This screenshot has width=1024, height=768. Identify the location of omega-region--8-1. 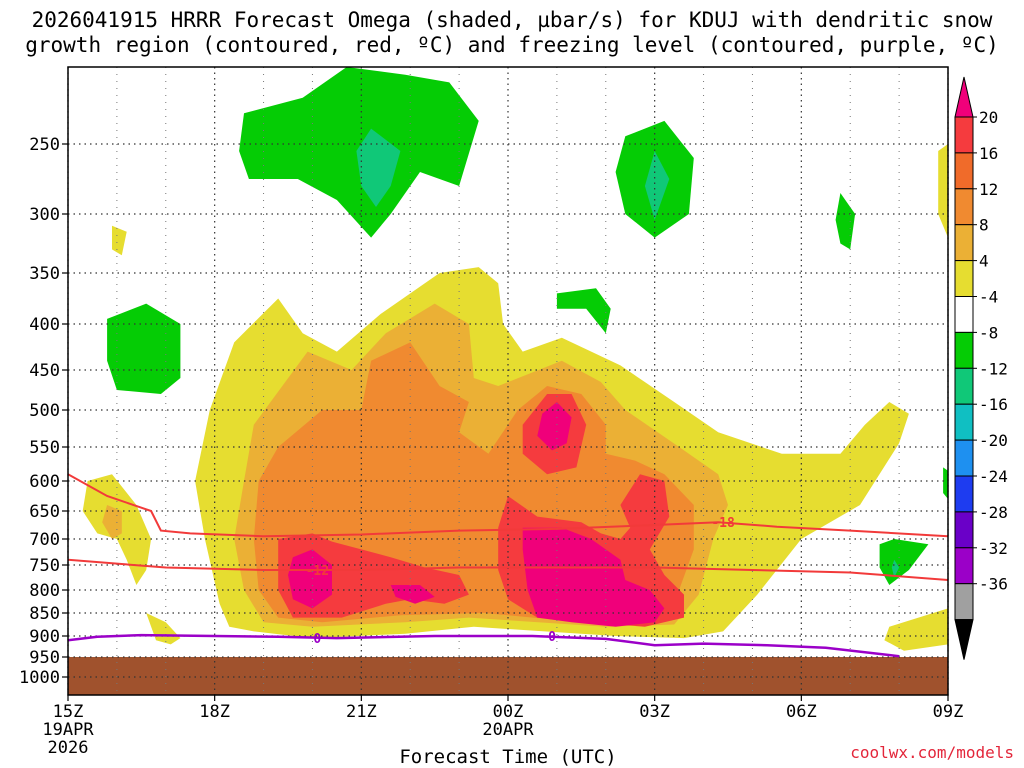
(378, 167).